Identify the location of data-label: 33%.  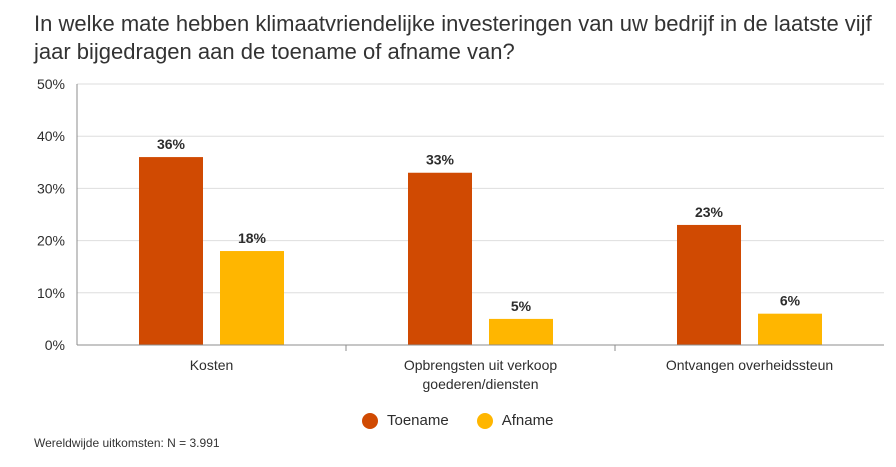
(440, 160).